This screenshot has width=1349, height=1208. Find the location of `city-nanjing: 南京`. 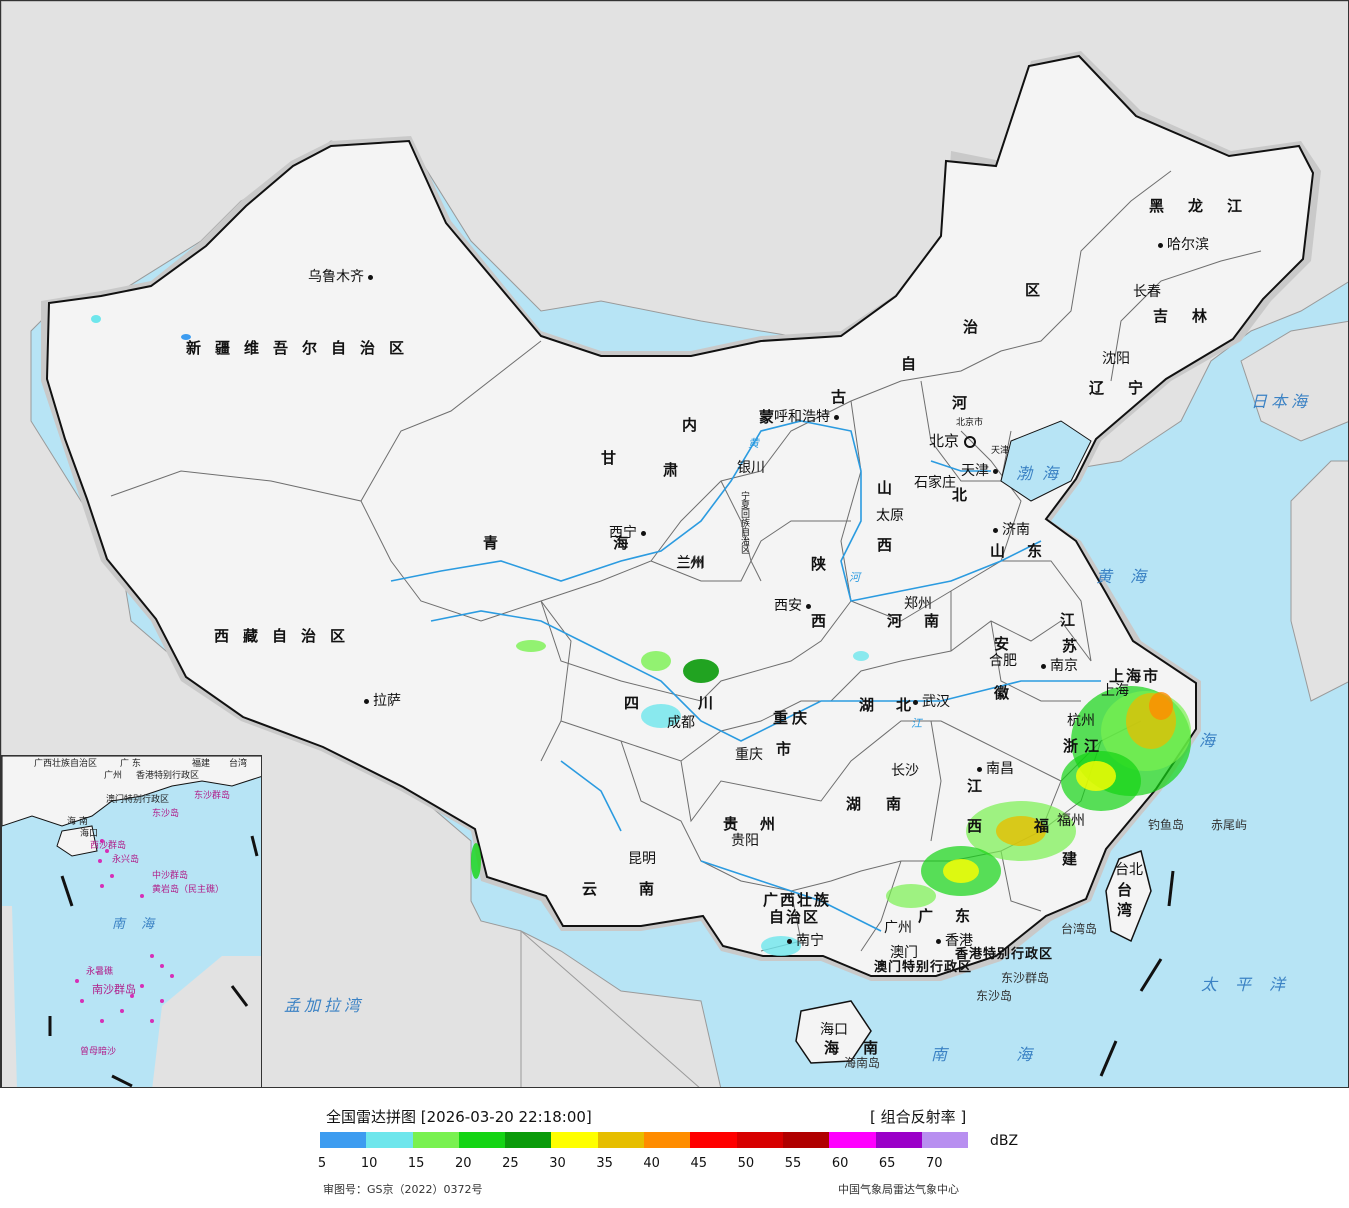

city-nanjing: 南京 is located at coordinates (1059, 666).